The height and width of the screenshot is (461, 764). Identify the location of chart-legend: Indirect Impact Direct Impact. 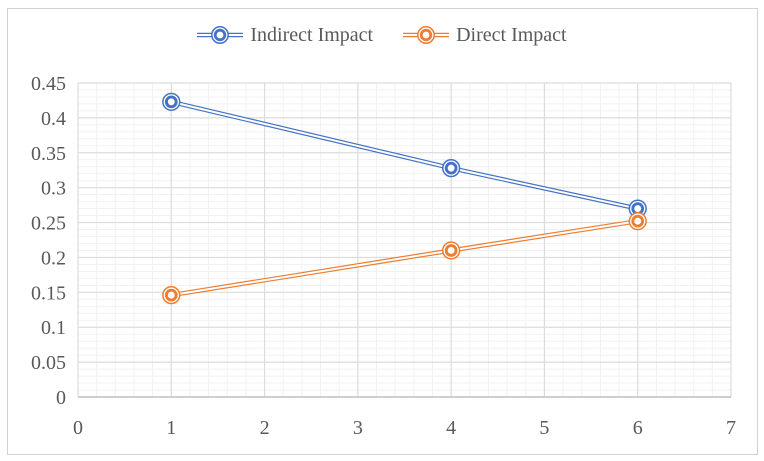
(382, 35).